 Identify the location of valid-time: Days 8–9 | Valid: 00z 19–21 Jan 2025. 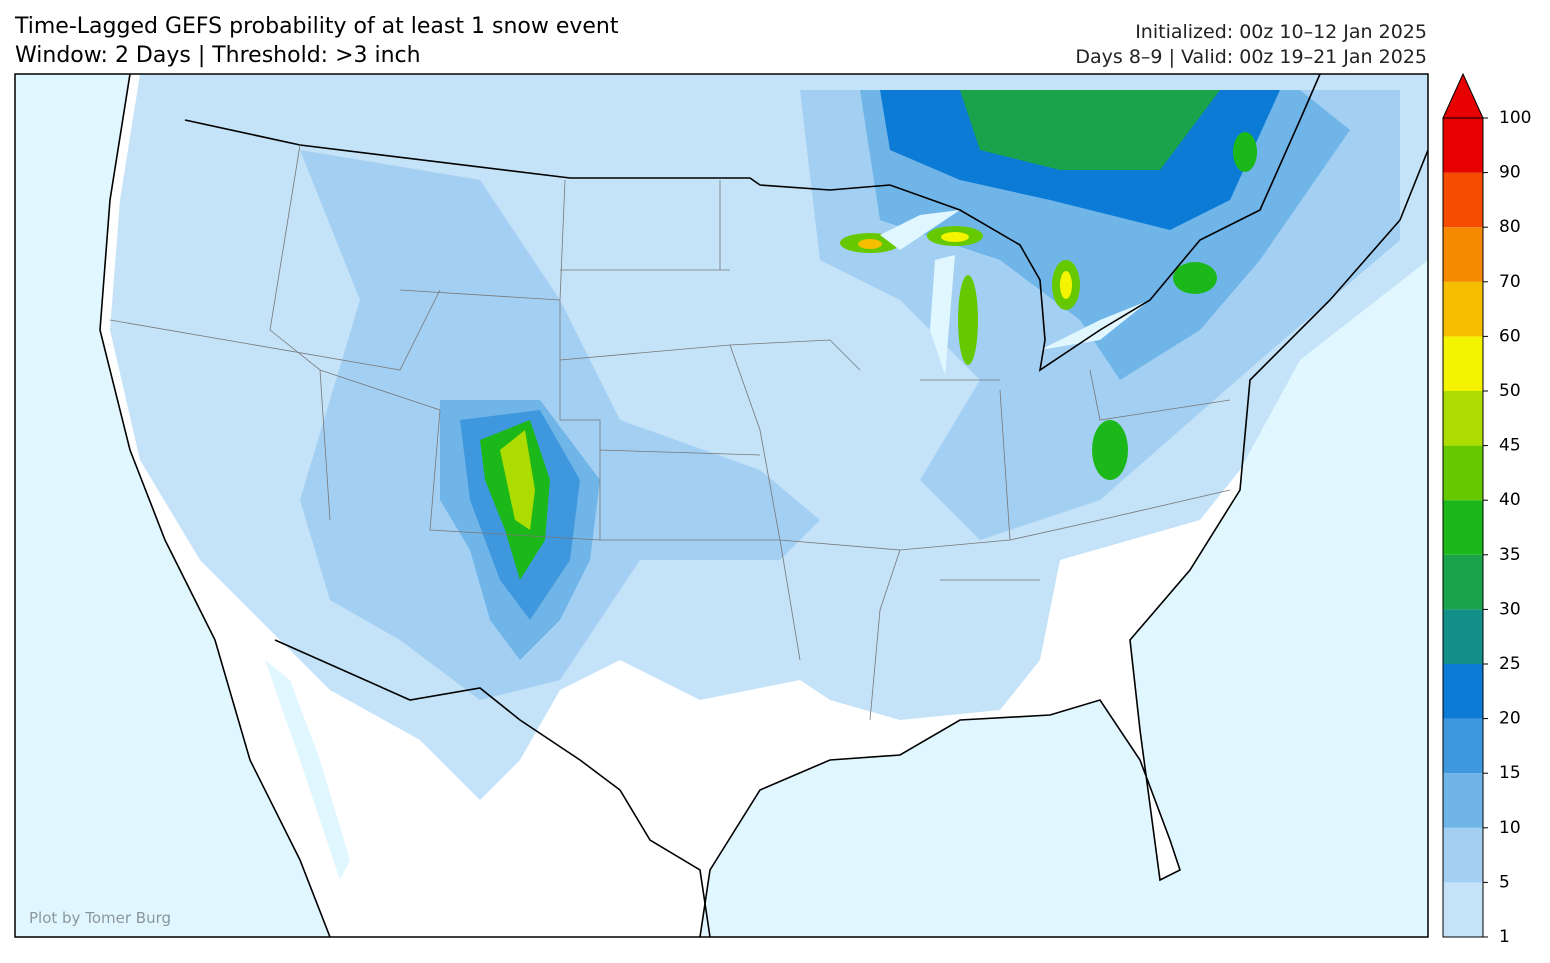
(1251, 57).